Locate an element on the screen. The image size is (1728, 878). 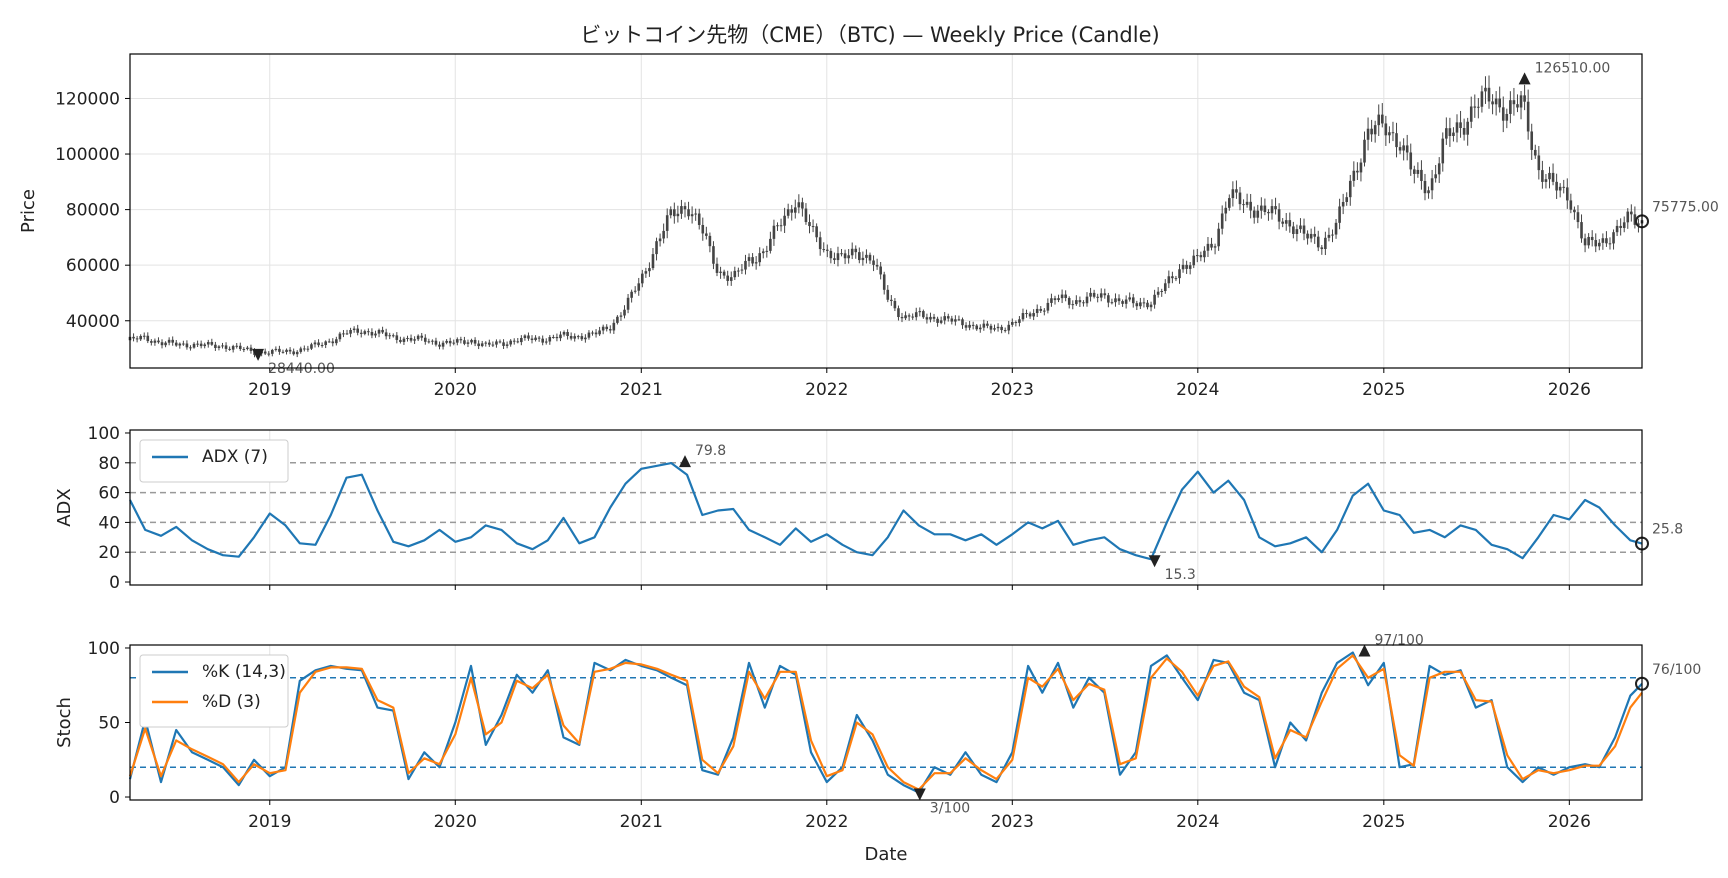
y-tick-label: 120000 is located at coordinates (87, 99).